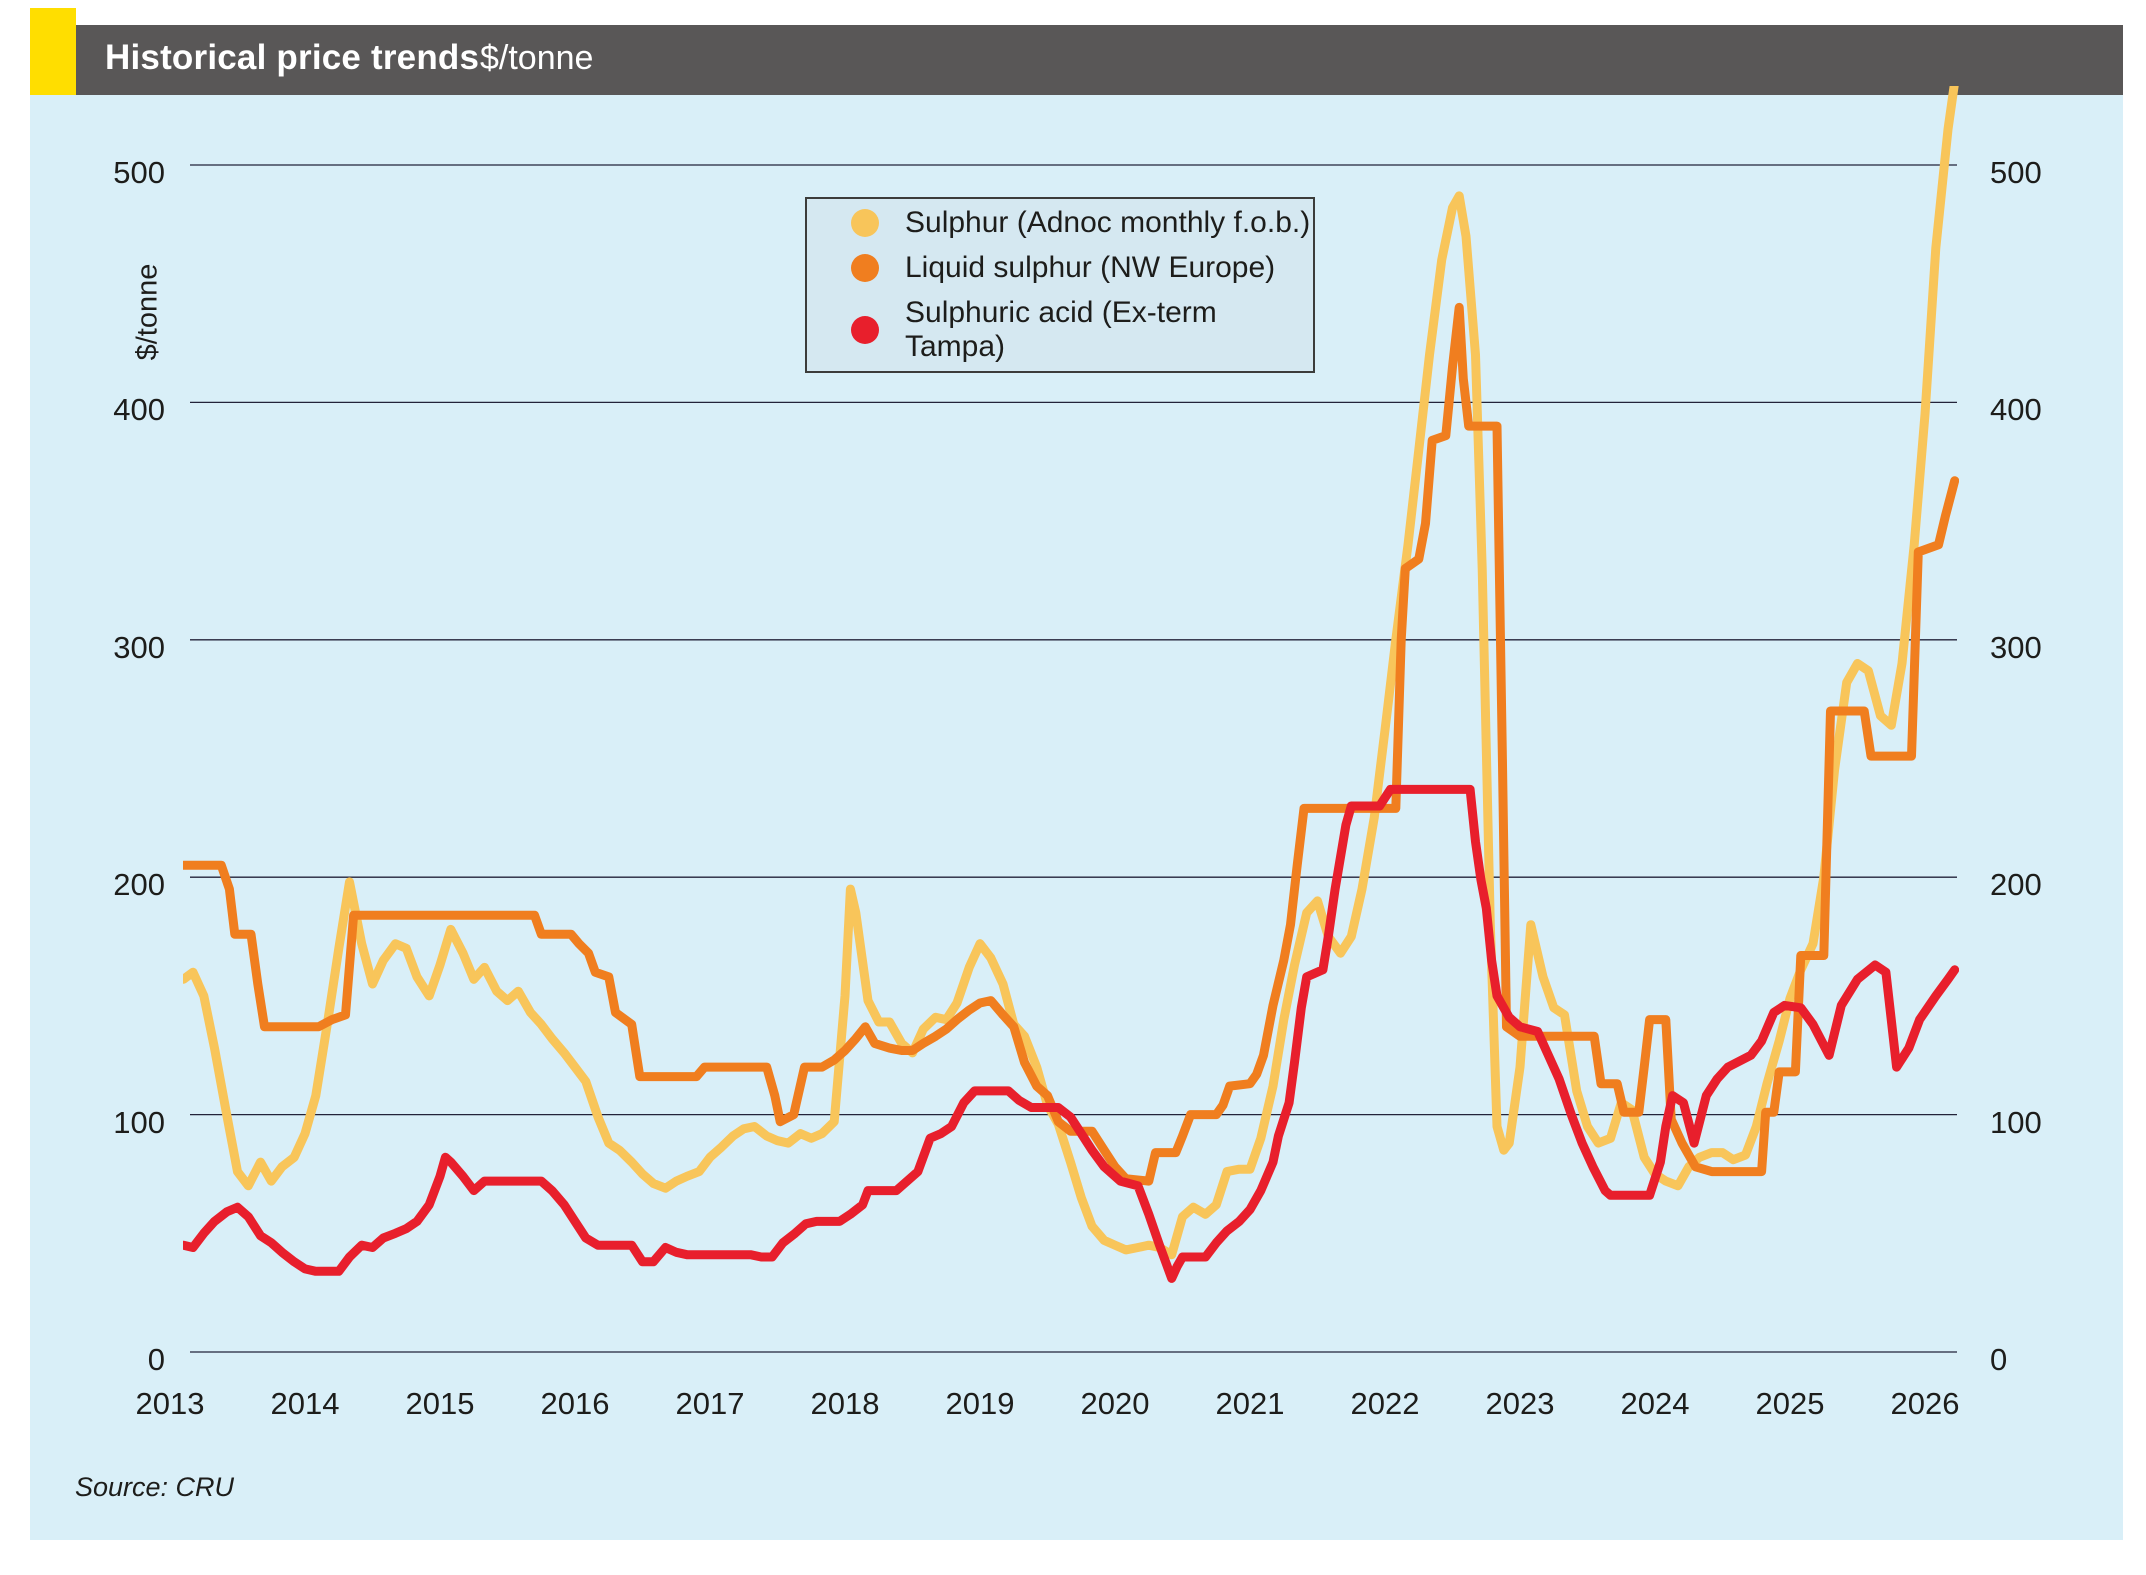 This screenshot has height=1575, width=2146. Describe the element at coordinates (139, 885) in the screenshot. I see `y-tick-label-left: 200` at that location.